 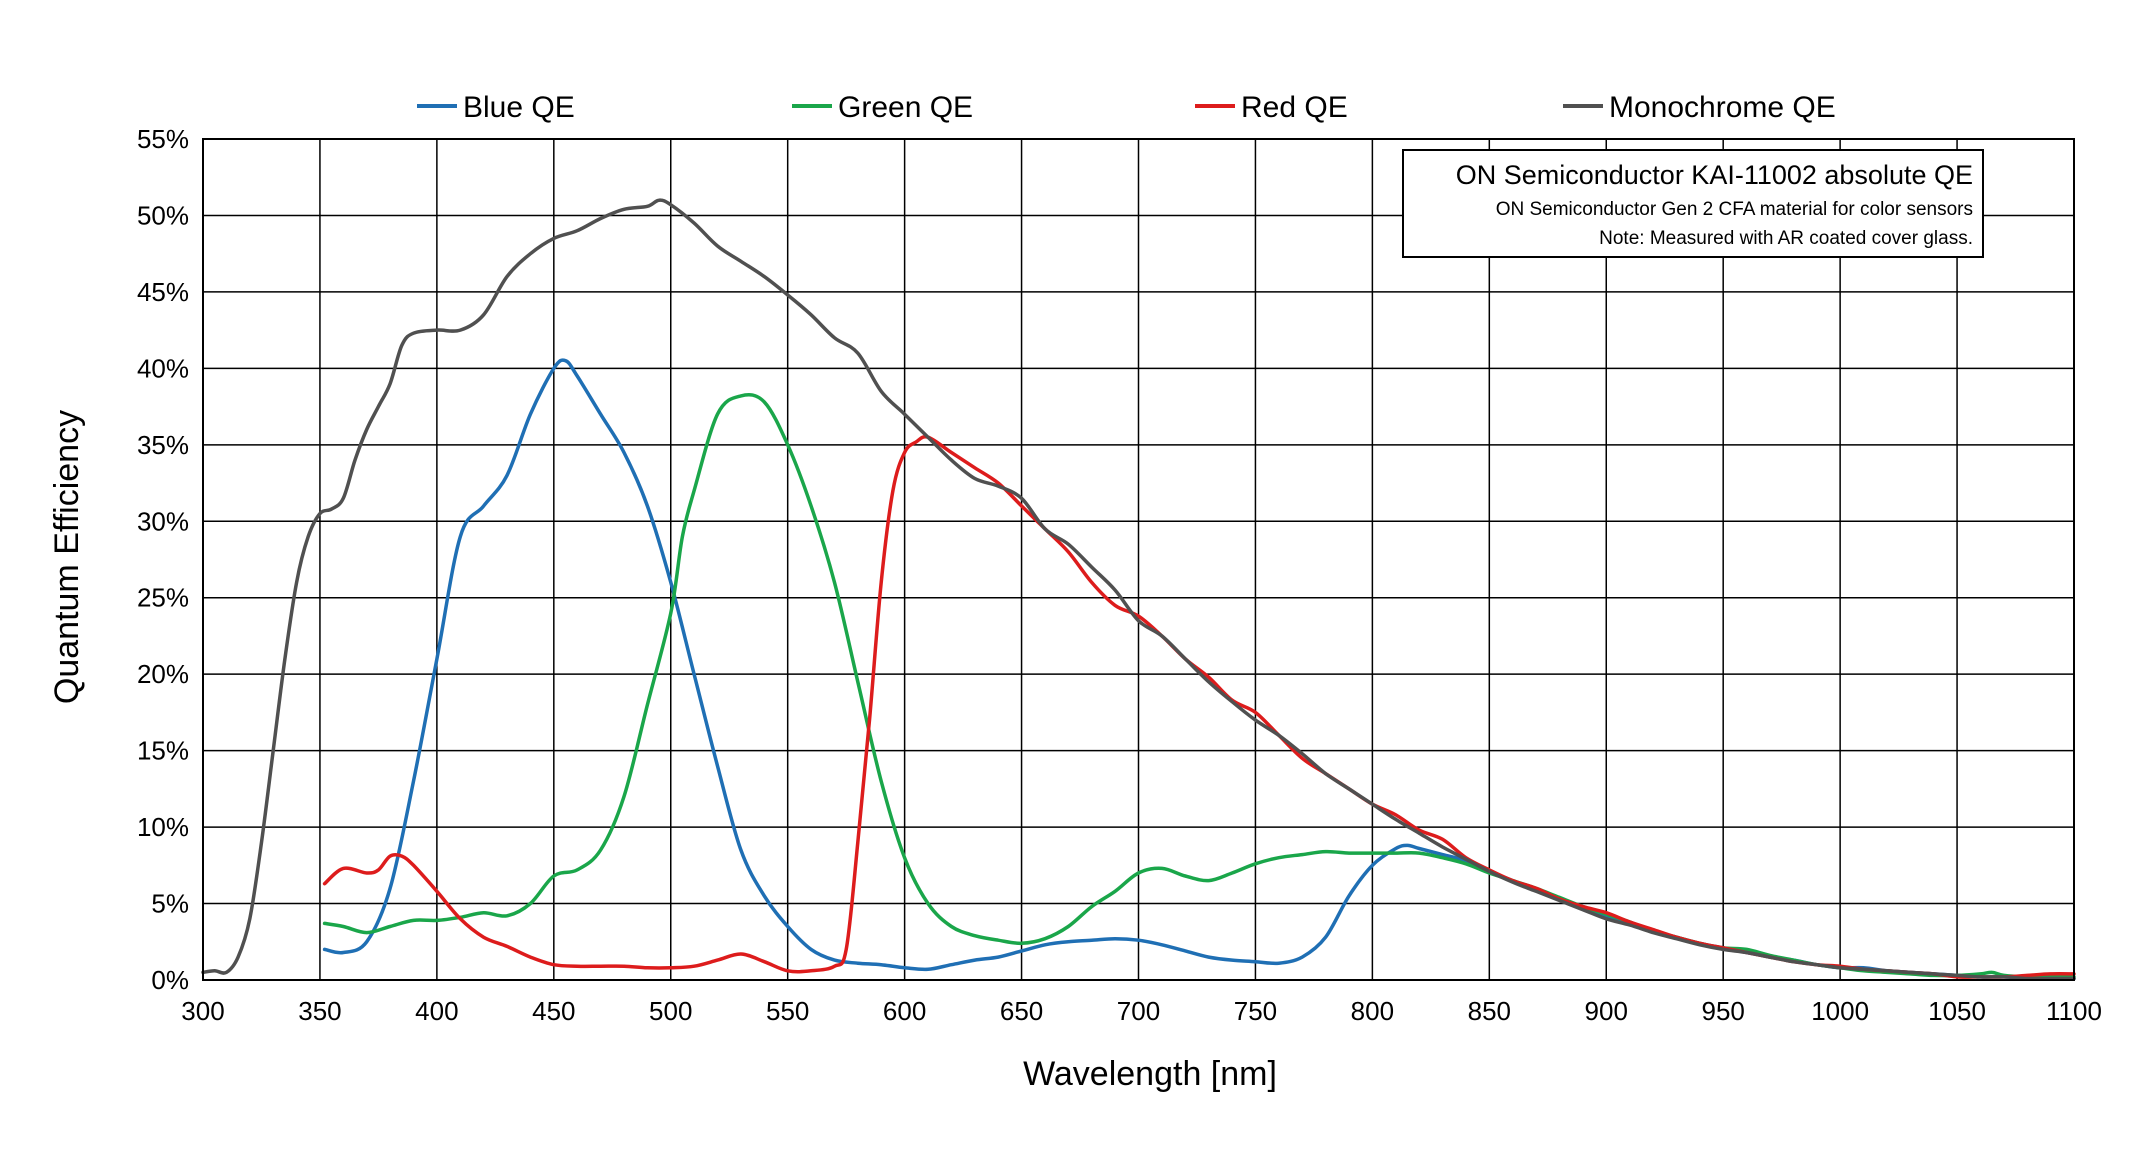 I want to click on y-tick-label: 55%, so click(x=163, y=139).